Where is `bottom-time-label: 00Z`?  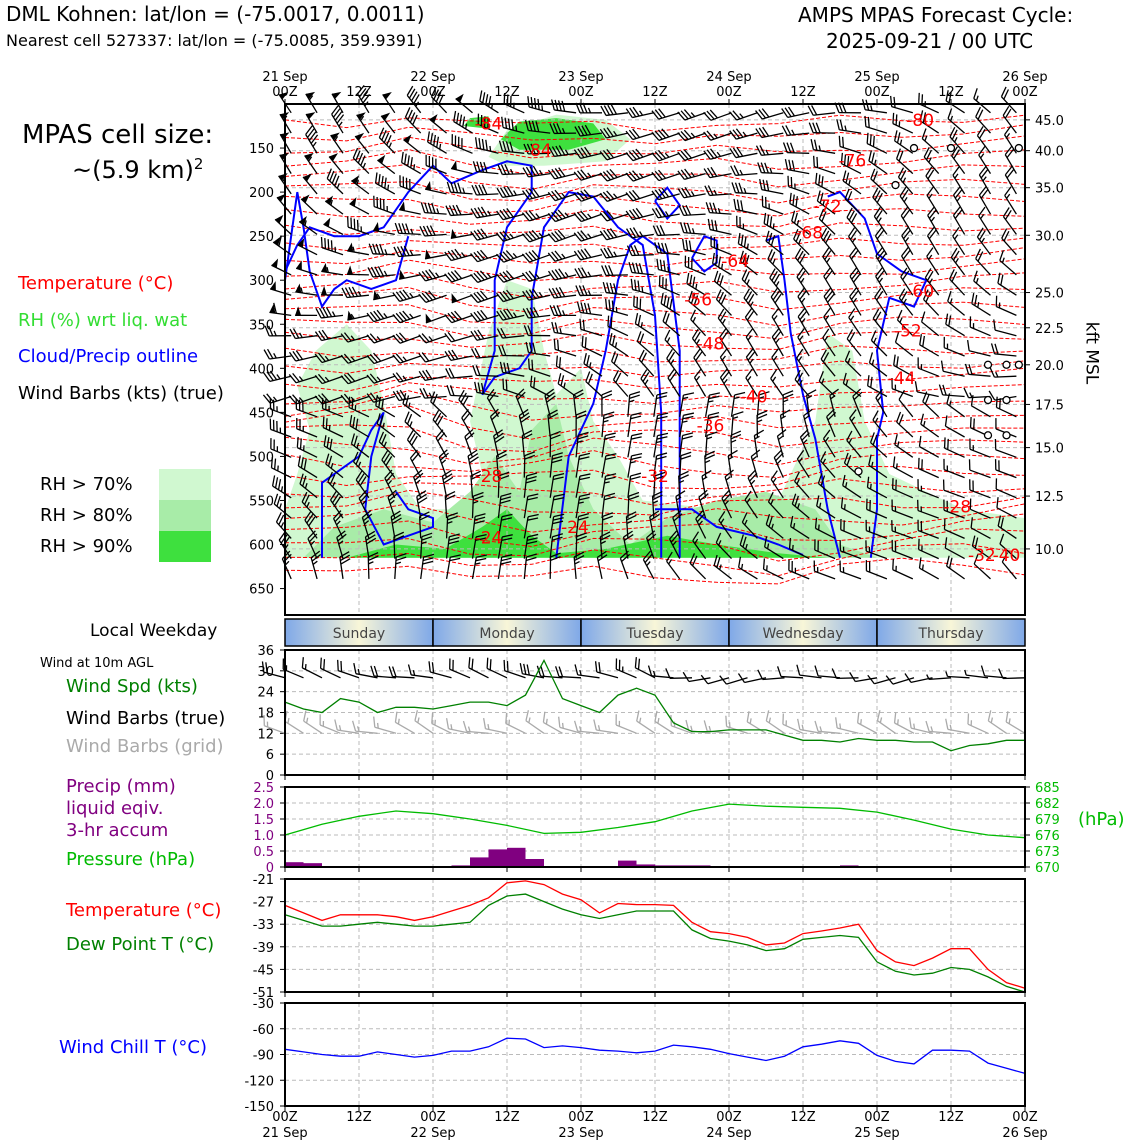
bottom-time-label: 00Z is located at coordinates (285, 1117).